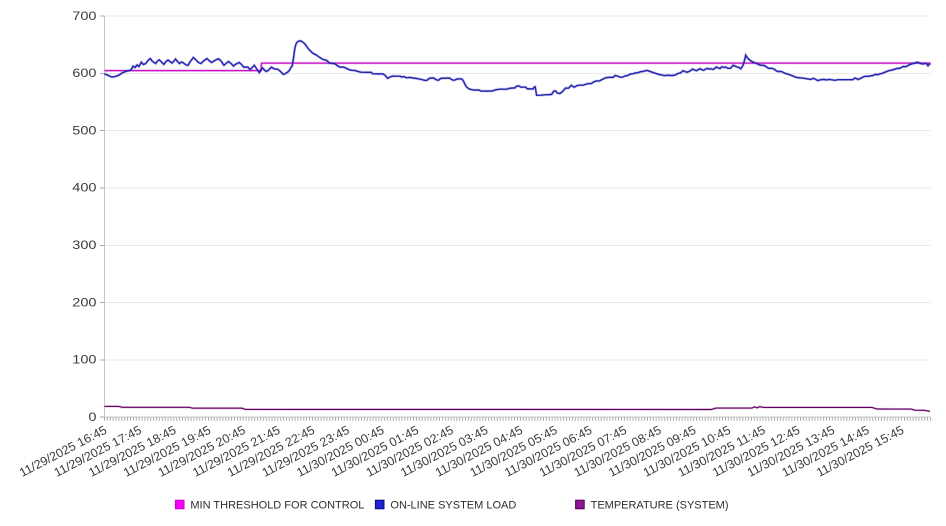  What do you see at coordinates (84, 73) in the screenshot?
I see `svg-text: 600` at bounding box center [84, 73].